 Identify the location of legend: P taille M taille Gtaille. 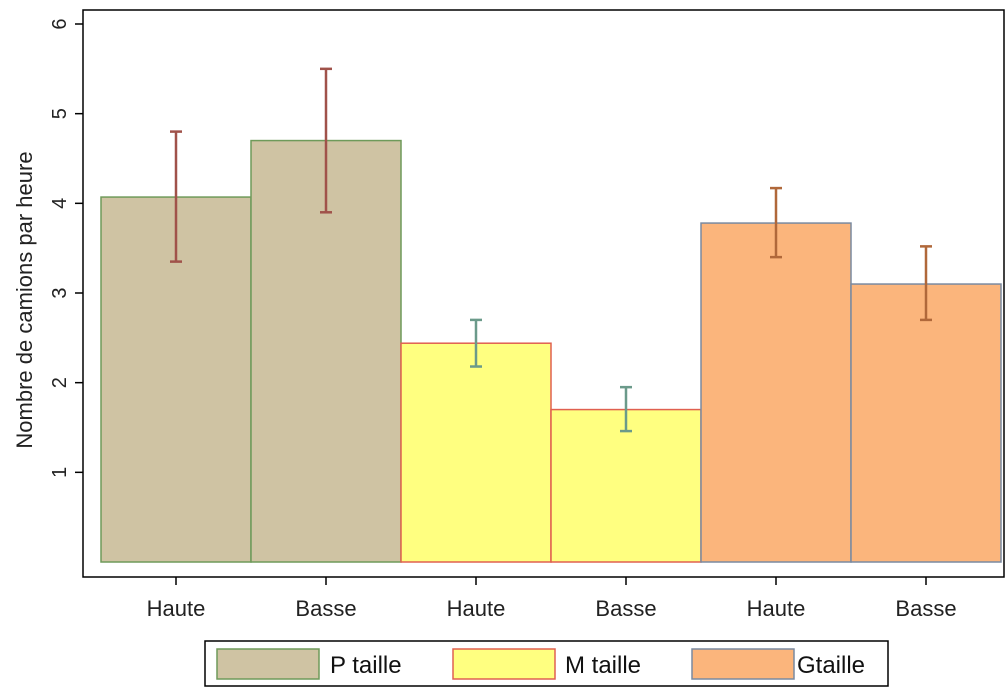
(546, 663).